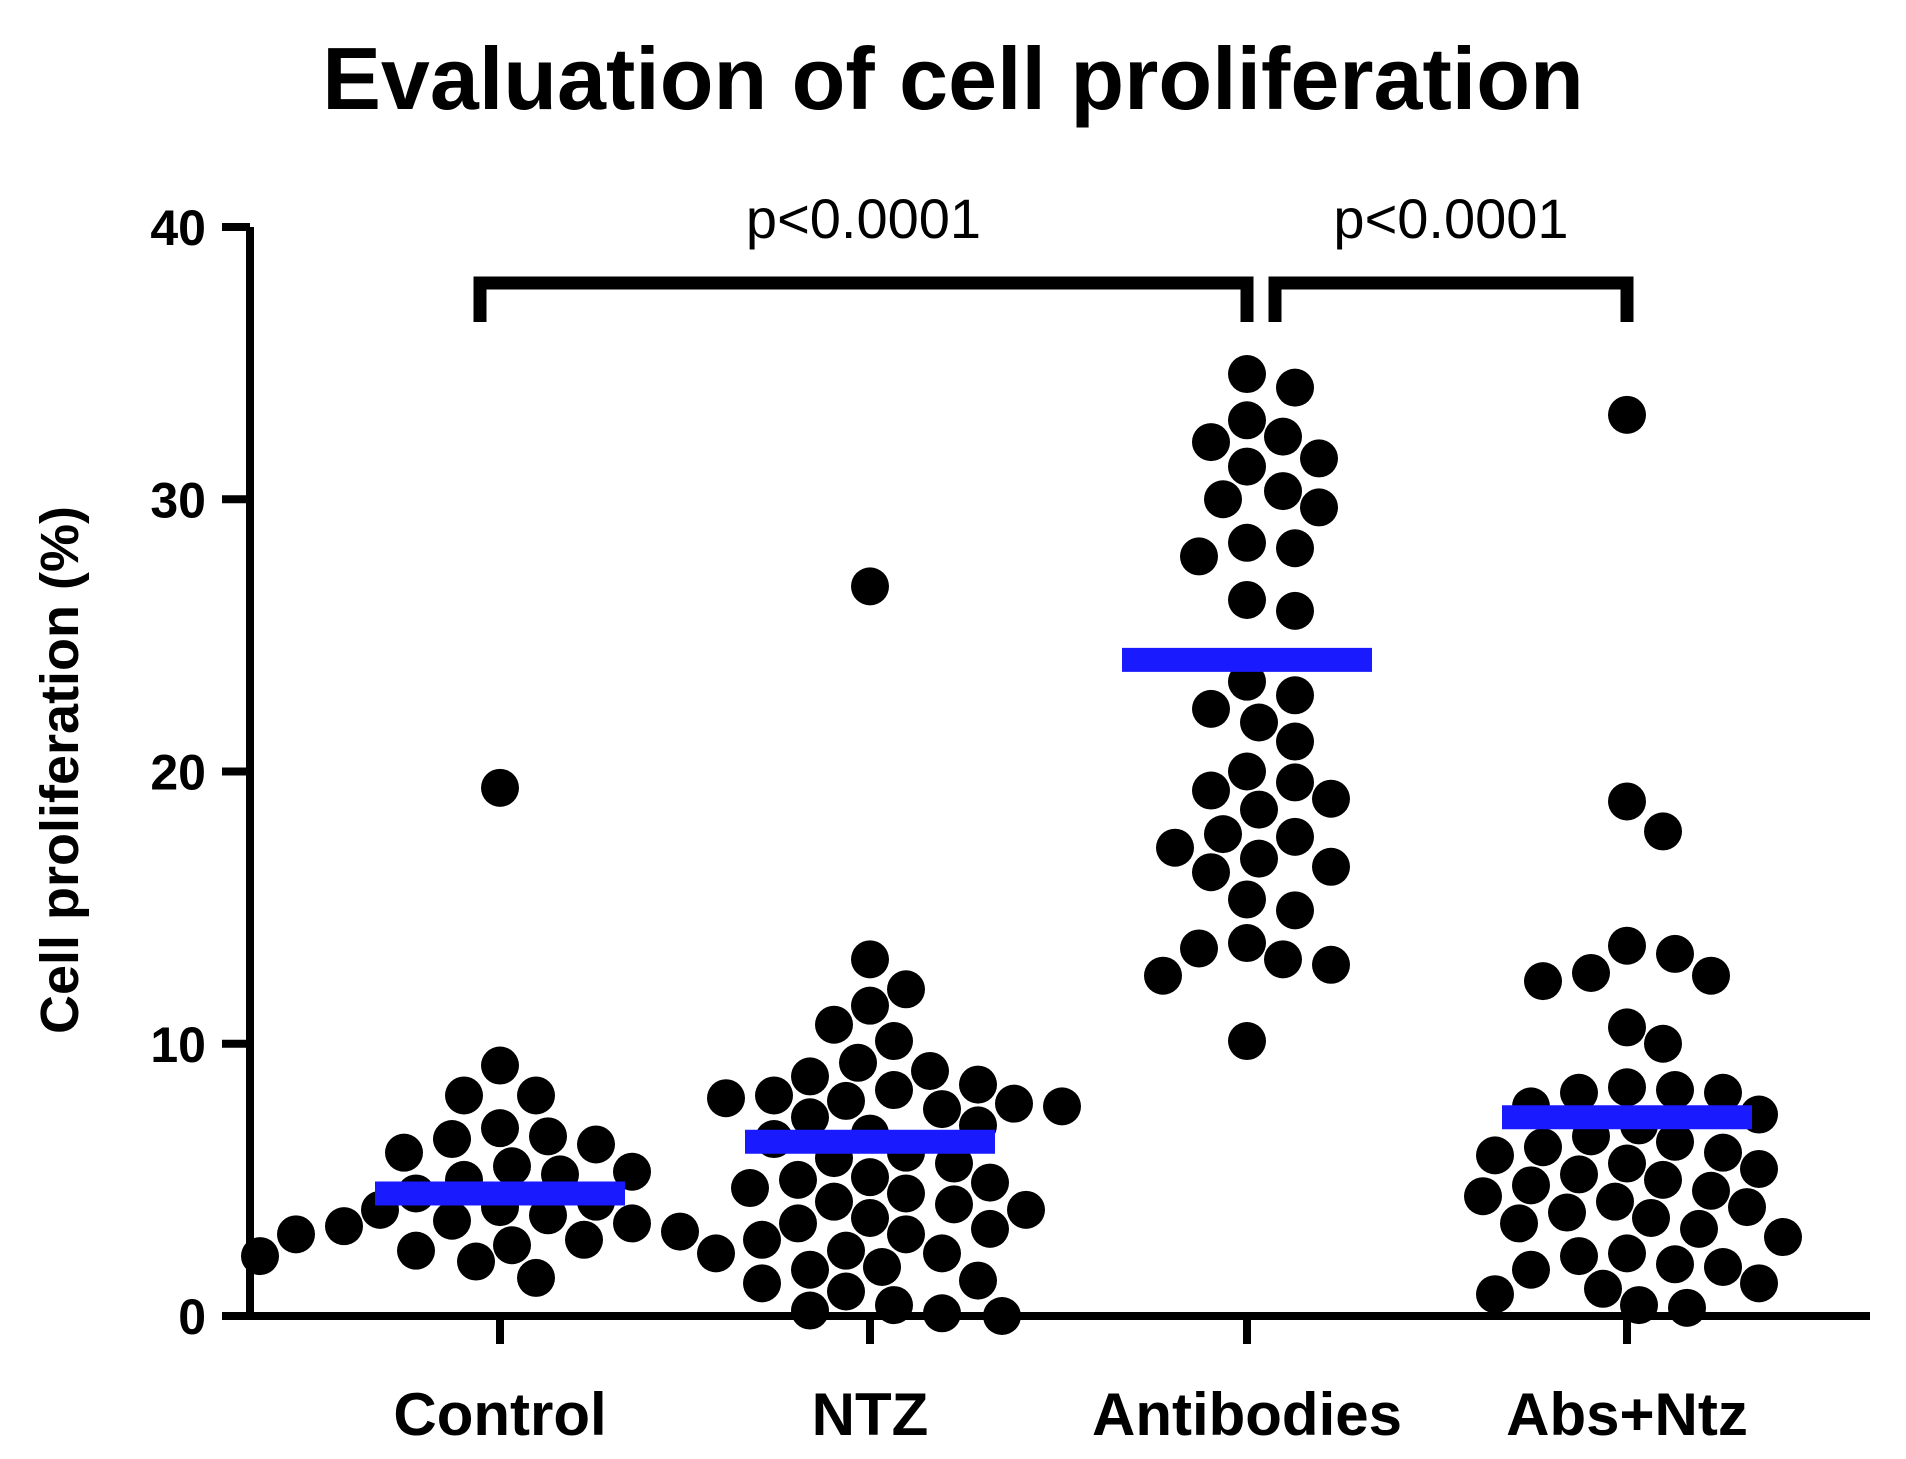 This screenshot has height=1459, width=1906. Describe the element at coordinates (1070, 1382) in the screenshot. I see `x-ticks: Control NTZ Antibodies Abs+Ntz` at that location.